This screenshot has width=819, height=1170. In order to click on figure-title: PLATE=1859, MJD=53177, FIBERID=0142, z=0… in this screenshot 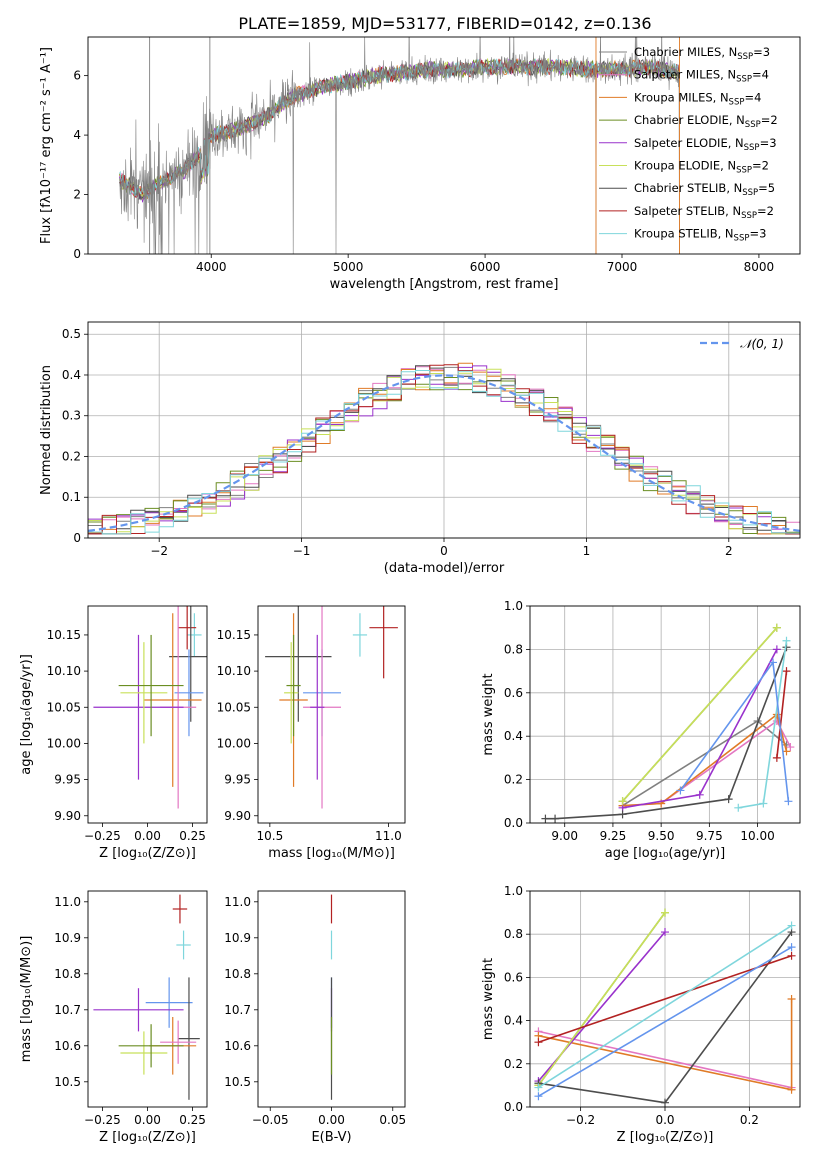, I will do `click(444, 23)`.